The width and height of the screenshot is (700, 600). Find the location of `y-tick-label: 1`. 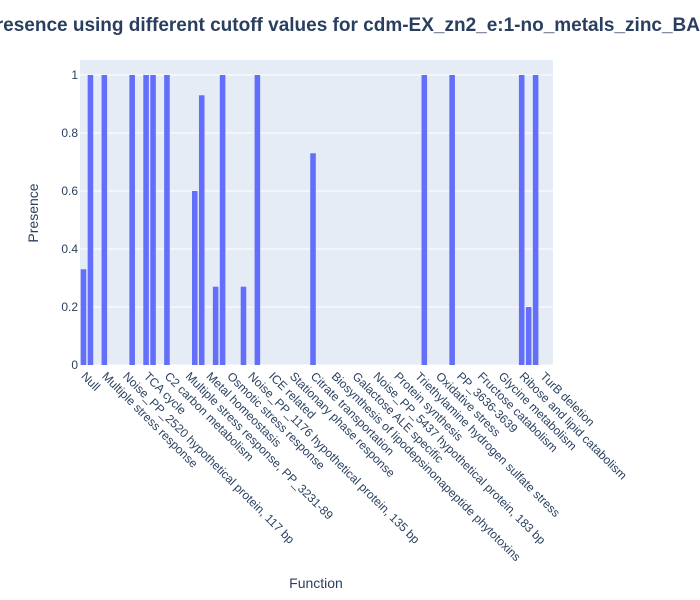

y-tick-label: 1 is located at coordinates (74, 75).